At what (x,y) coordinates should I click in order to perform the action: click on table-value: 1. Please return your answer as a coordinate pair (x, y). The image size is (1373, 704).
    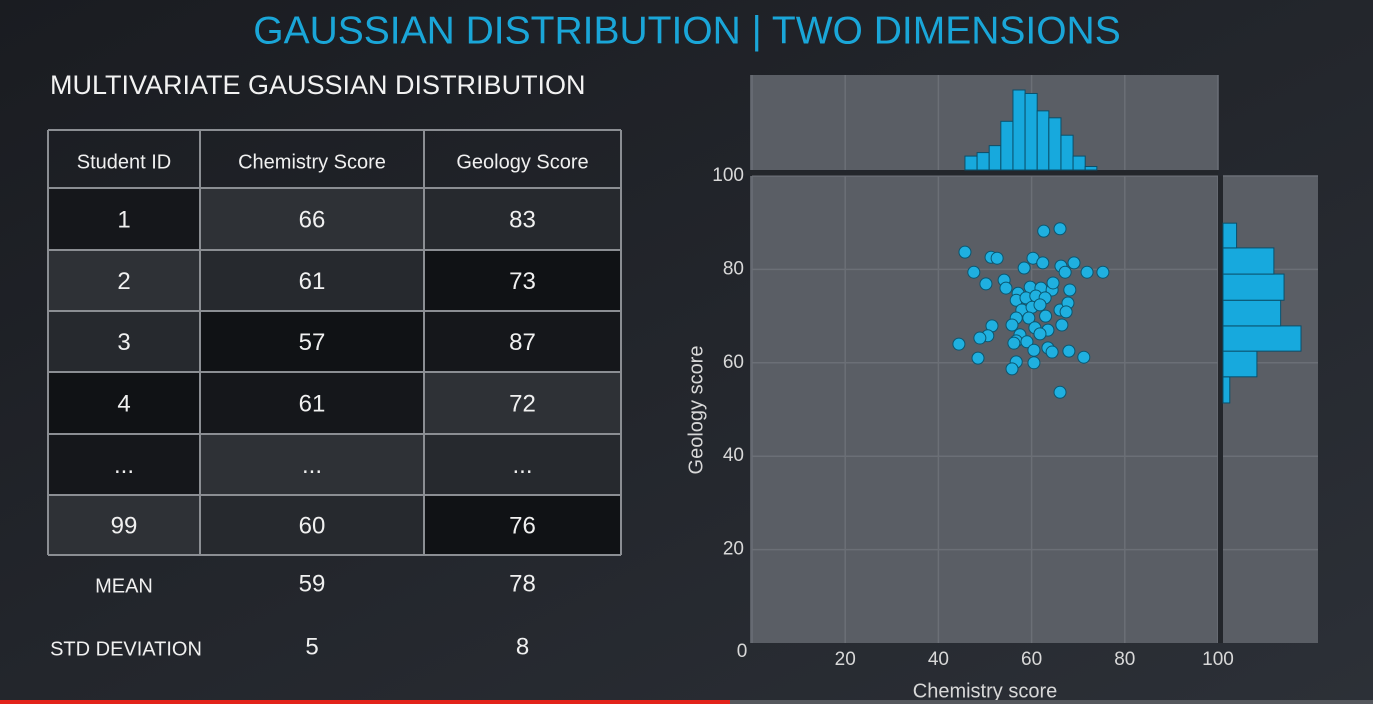
    Looking at the image, I should click on (123, 219).